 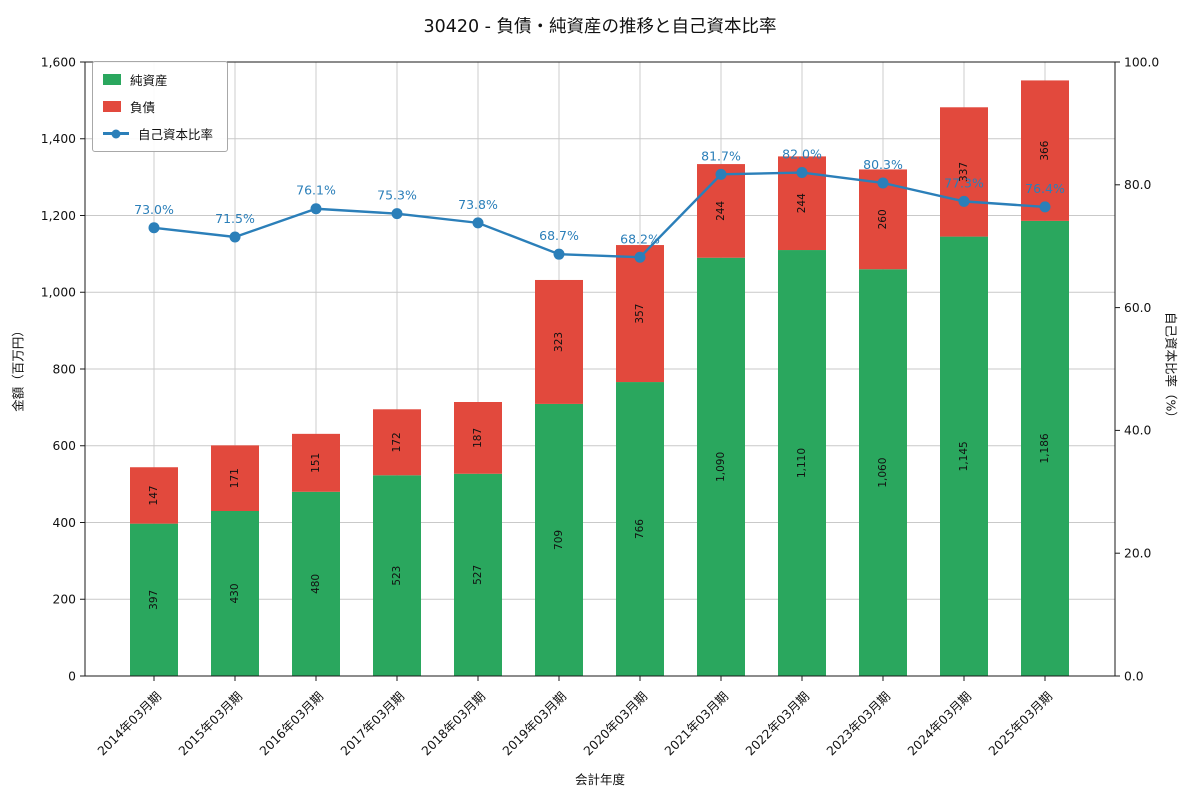 I want to click on bar-value-label-liabilities: 147, so click(x=154, y=495).